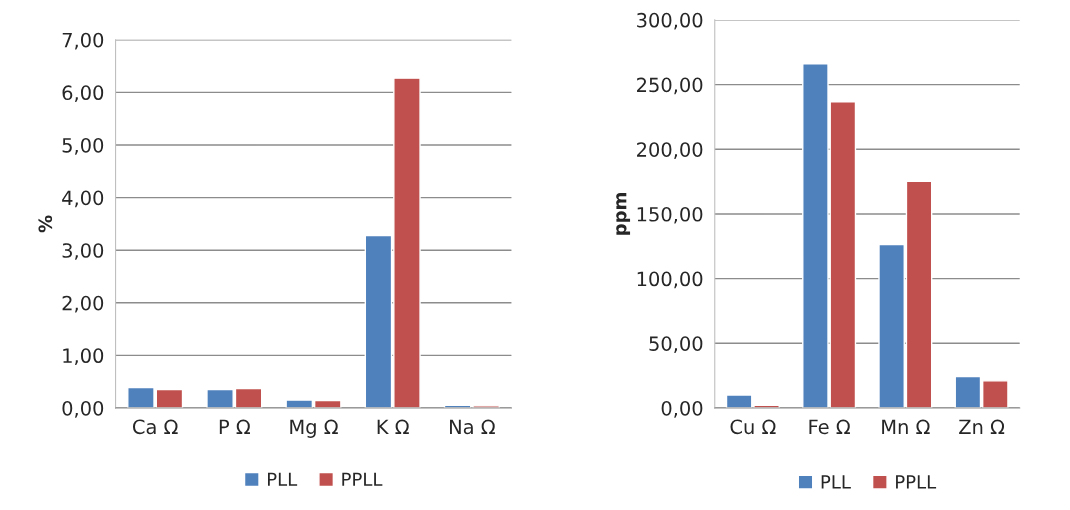  What do you see at coordinates (670, 215) in the screenshot?
I see `y-tick-label: 150,00` at bounding box center [670, 215].